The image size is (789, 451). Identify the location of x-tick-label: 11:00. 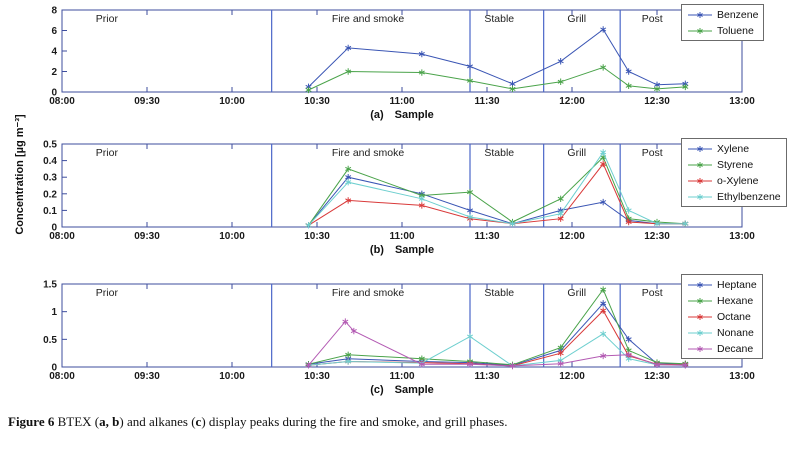
(401, 376).